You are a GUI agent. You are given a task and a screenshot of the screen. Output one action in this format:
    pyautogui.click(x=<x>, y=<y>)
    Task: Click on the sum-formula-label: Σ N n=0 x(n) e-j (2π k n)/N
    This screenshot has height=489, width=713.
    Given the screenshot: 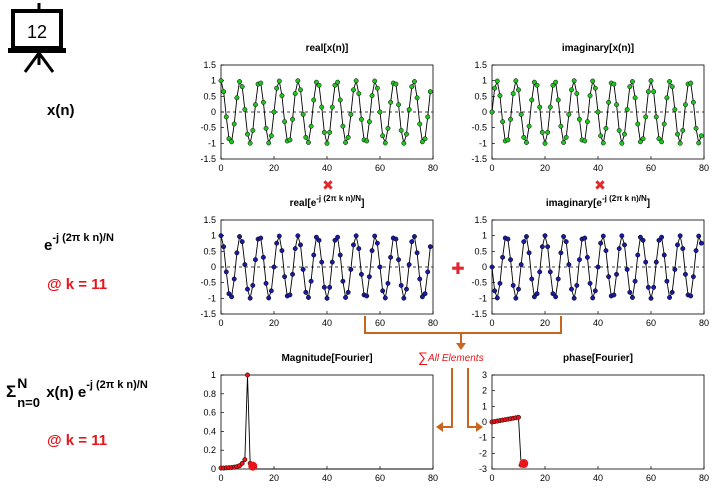 What is the action you would take?
    pyautogui.click(x=77, y=392)
    